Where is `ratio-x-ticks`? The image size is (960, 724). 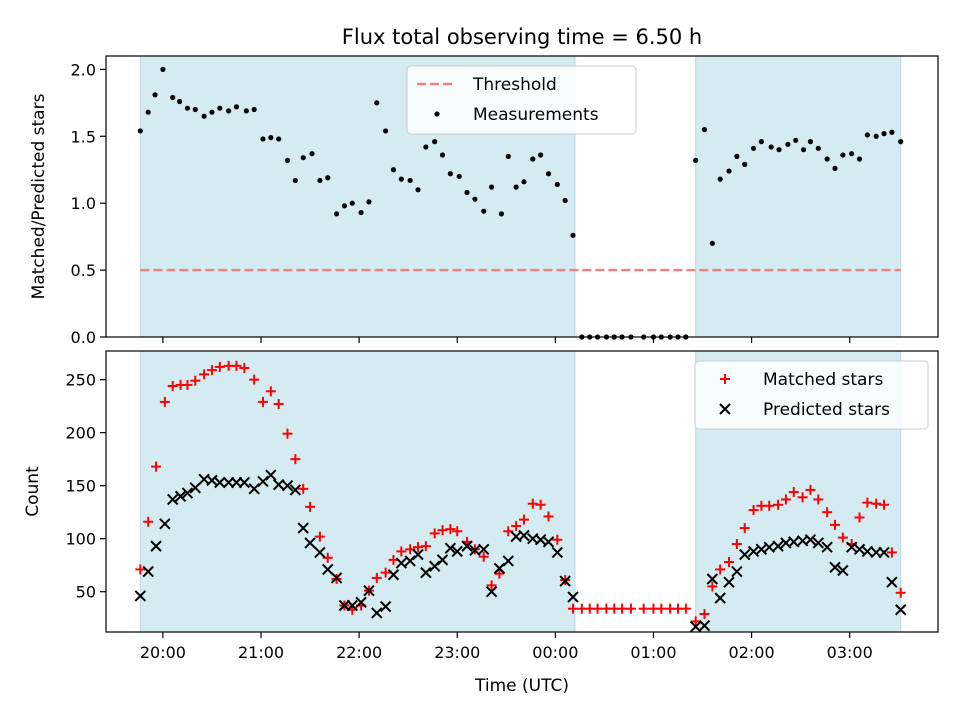
ratio-x-ticks is located at coordinates (506, 340).